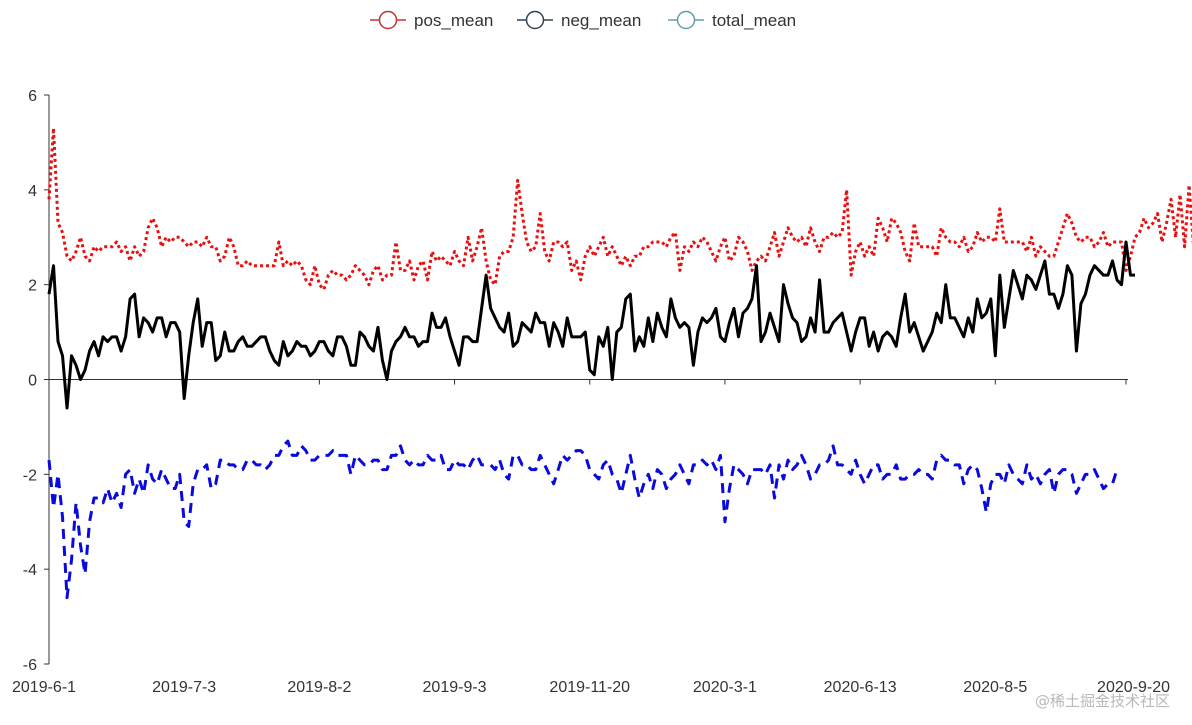 The width and height of the screenshot is (1192, 725). What do you see at coordinates (601, 20) in the screenshot?
I see `legend-label: neg_mean` at bounding box center [601, 20].